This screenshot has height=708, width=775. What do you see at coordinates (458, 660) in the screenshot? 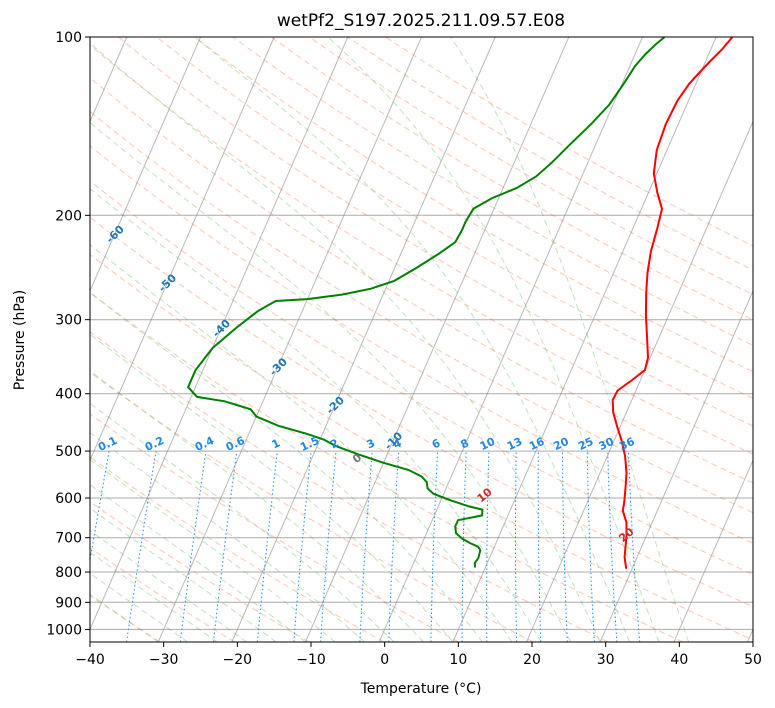
I see `x-tick-label: 10` at bounding box center [458, 660].